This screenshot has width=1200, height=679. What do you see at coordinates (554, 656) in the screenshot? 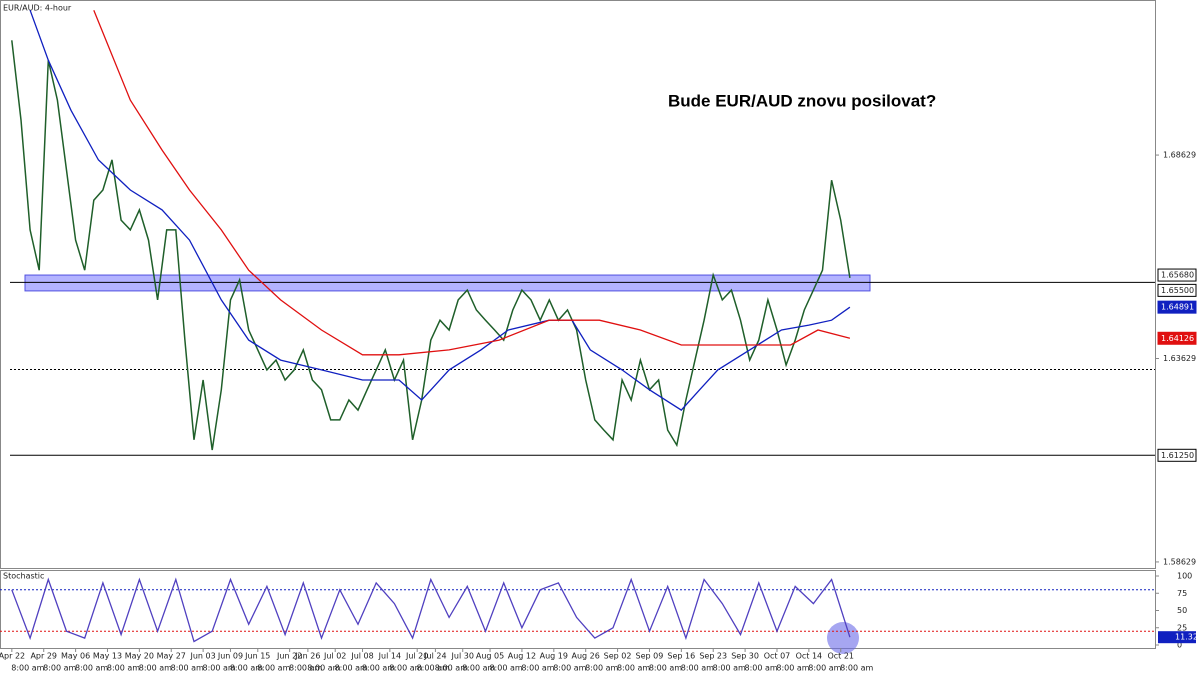
I see `x-tick-label: Aug 19` at bounding box center [554, 656].